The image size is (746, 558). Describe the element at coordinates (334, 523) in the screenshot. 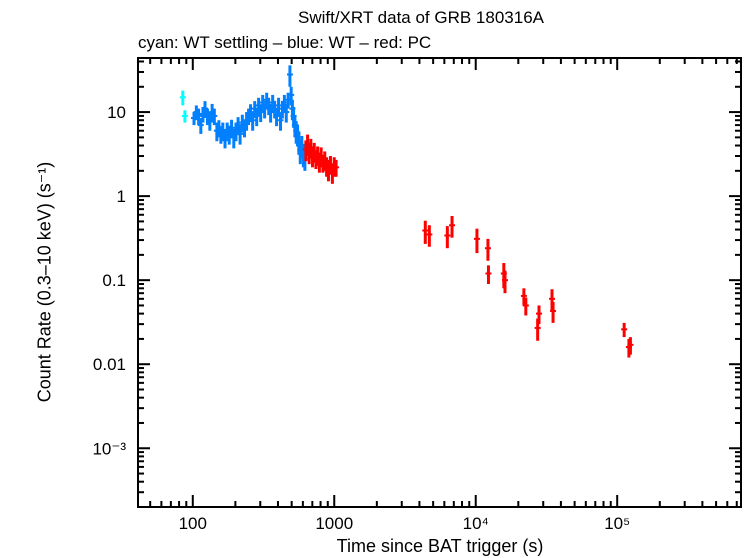

I see `x-tick-label: 1000` at that location.